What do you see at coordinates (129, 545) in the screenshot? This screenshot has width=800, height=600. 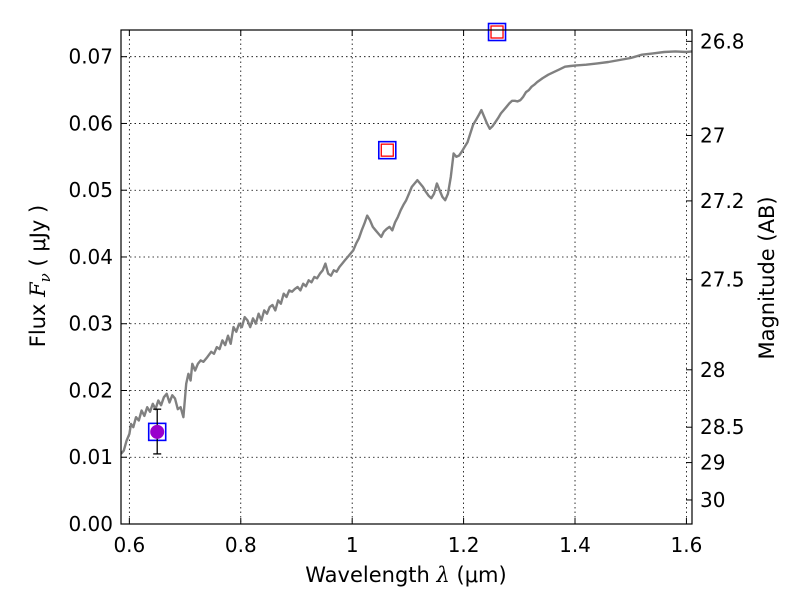 I see `x-tick-label: 0.6` at bounding box center [129, 545].